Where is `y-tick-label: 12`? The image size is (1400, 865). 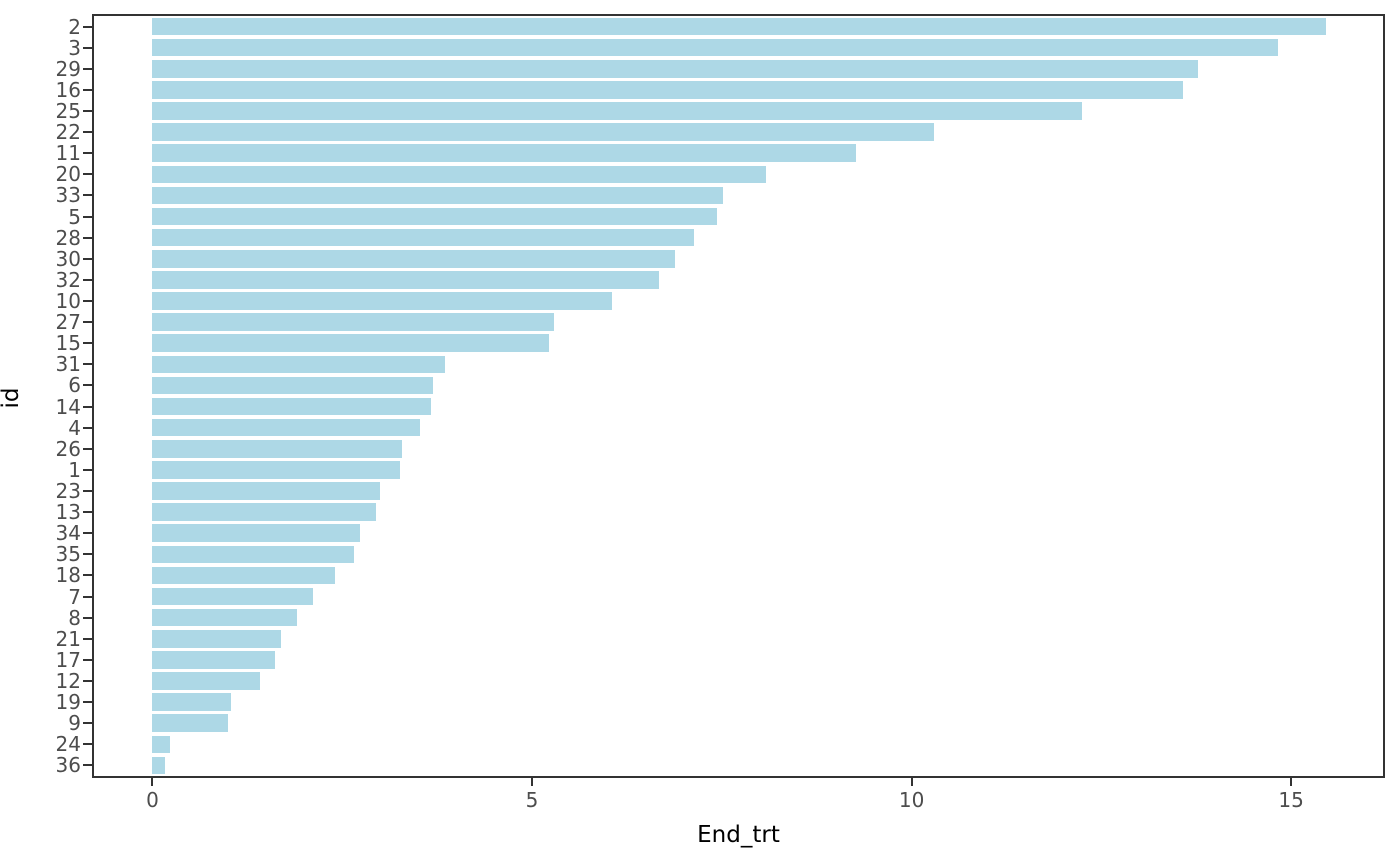 y-tick-label: 12 is located at coordinates (68, 681).